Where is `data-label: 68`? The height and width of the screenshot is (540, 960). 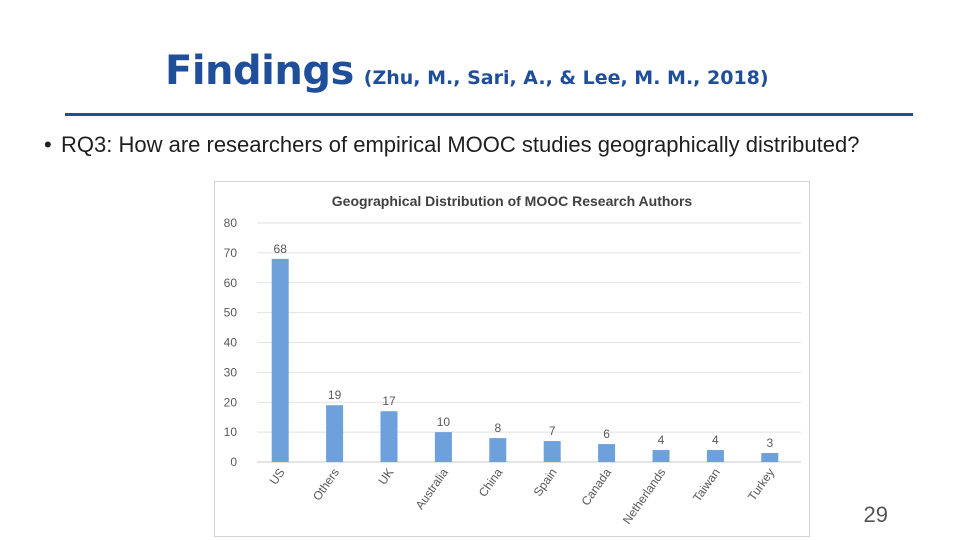 data-label: 68 is located at coordinates (281, 249).